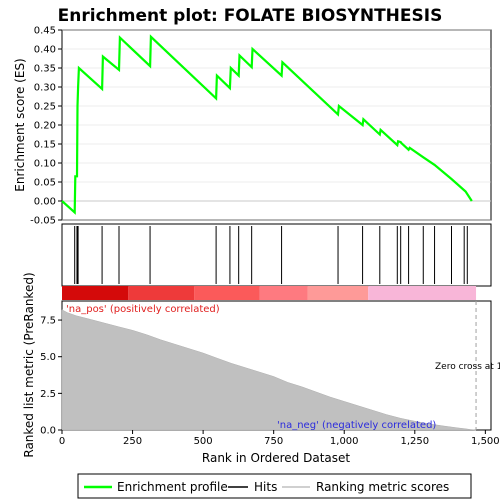  I want to click on legend-enrichment-label: Enrichment profile, so click(172, 487).